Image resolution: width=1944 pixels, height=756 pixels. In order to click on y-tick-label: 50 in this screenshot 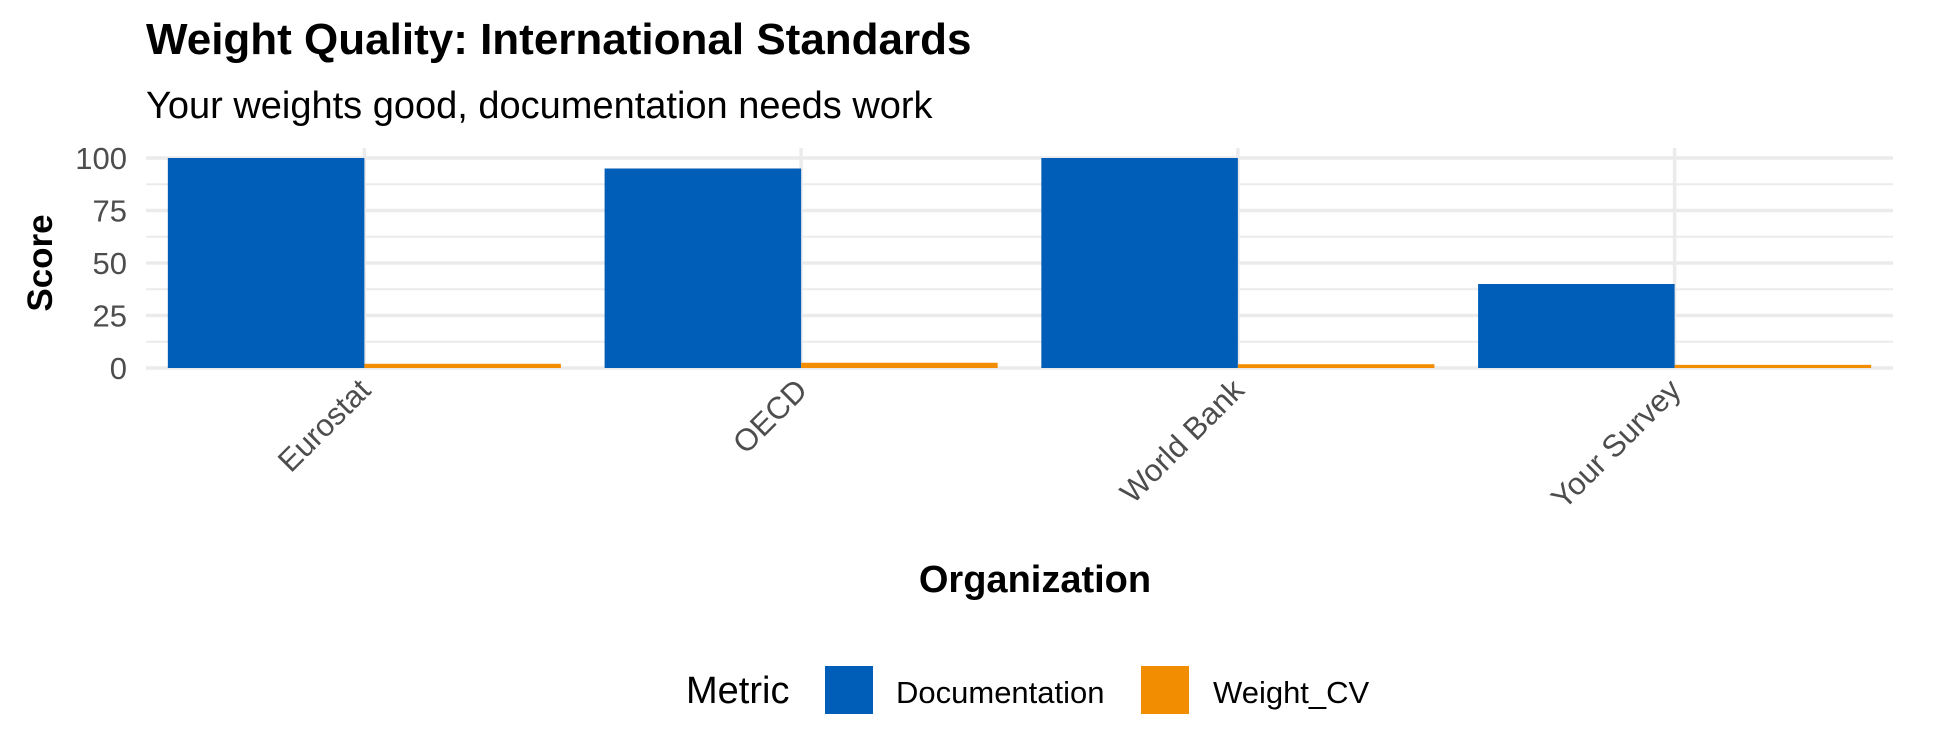, I will do `click(110, 263)`.